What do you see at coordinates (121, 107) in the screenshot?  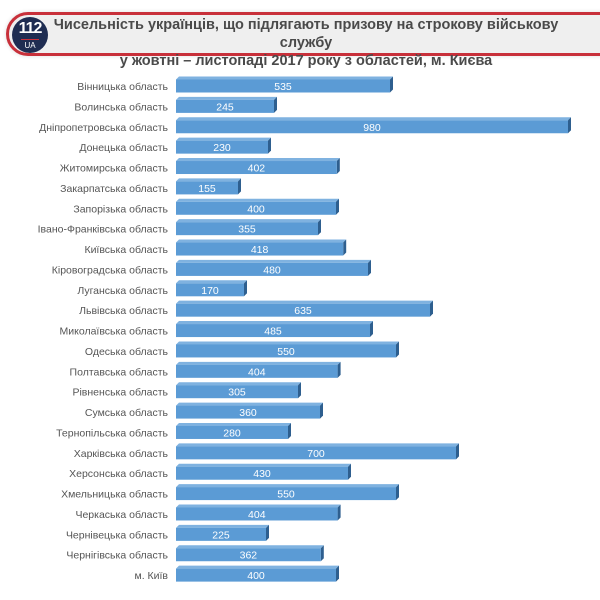 I see `category-label: Волинська область` at bounding box center [121, 107].